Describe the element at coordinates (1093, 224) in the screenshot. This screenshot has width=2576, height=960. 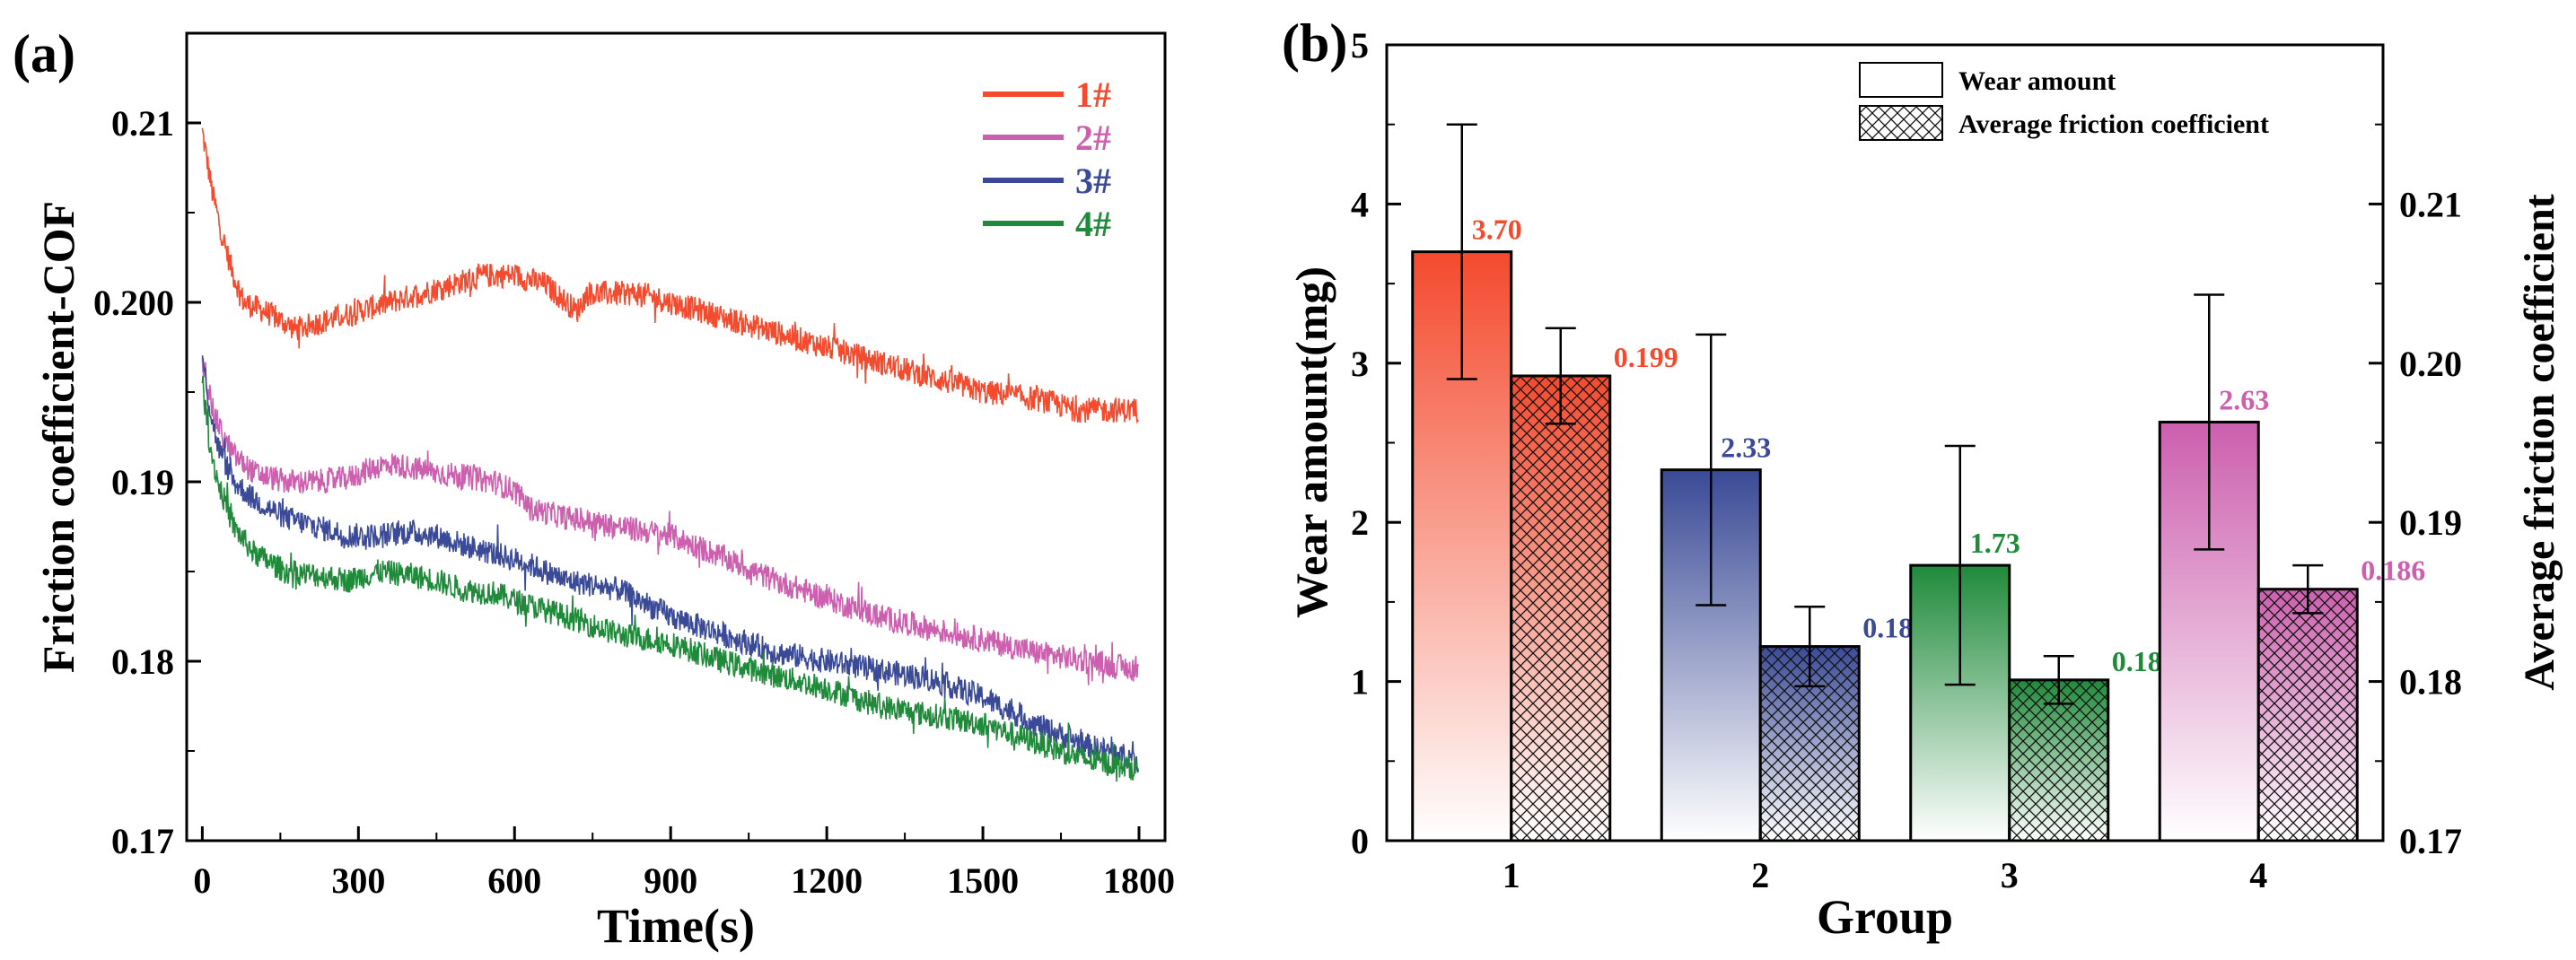
I see `legend-label-4: 4#` at that location.